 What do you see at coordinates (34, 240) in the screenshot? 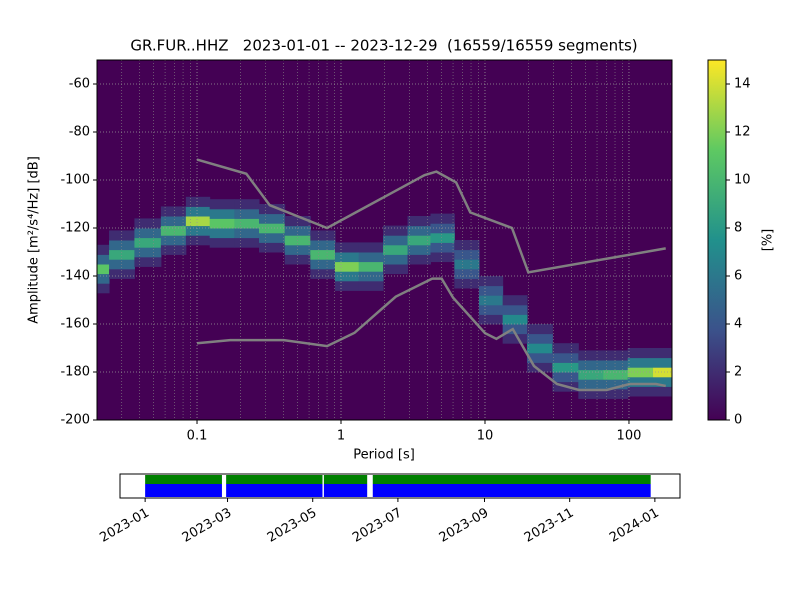
I see `y-axis-label: Amplitude [m²/s⁴/Hz] [dB]` at bounding box center [34, 240].